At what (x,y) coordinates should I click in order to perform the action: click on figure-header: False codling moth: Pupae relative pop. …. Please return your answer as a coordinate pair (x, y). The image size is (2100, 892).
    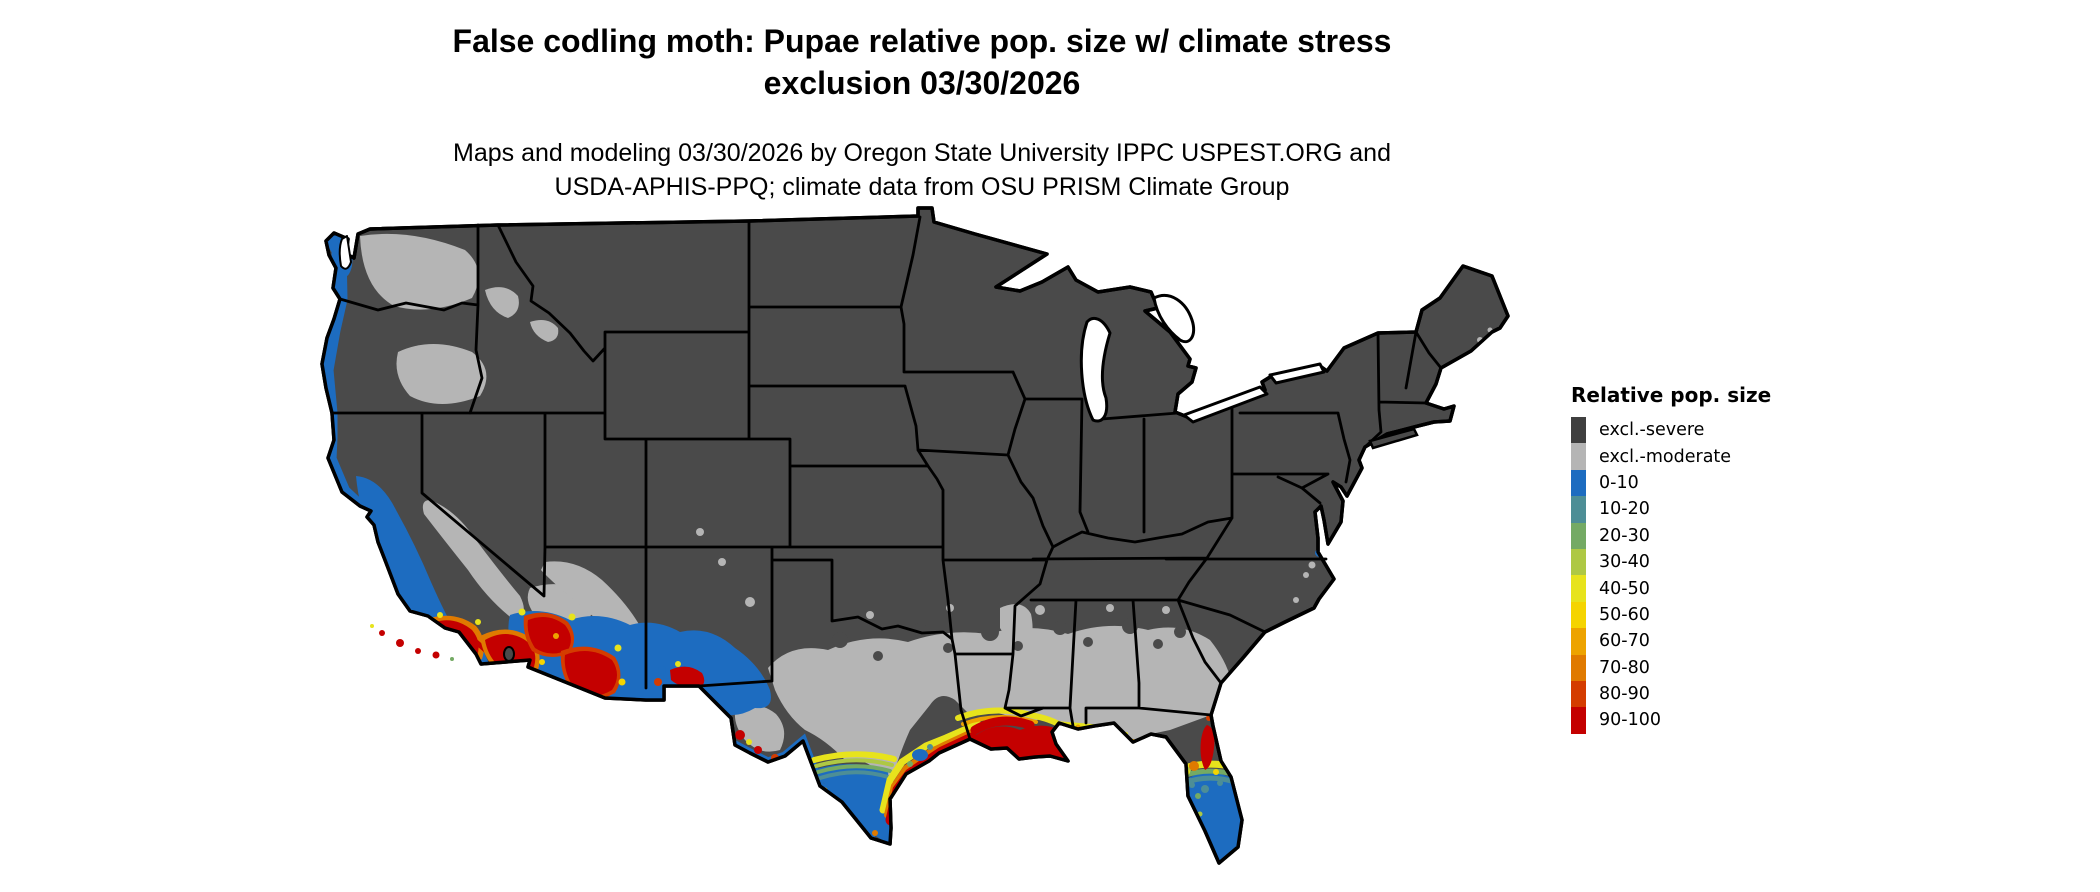
    Looking at the image, I should click on (922, 62).